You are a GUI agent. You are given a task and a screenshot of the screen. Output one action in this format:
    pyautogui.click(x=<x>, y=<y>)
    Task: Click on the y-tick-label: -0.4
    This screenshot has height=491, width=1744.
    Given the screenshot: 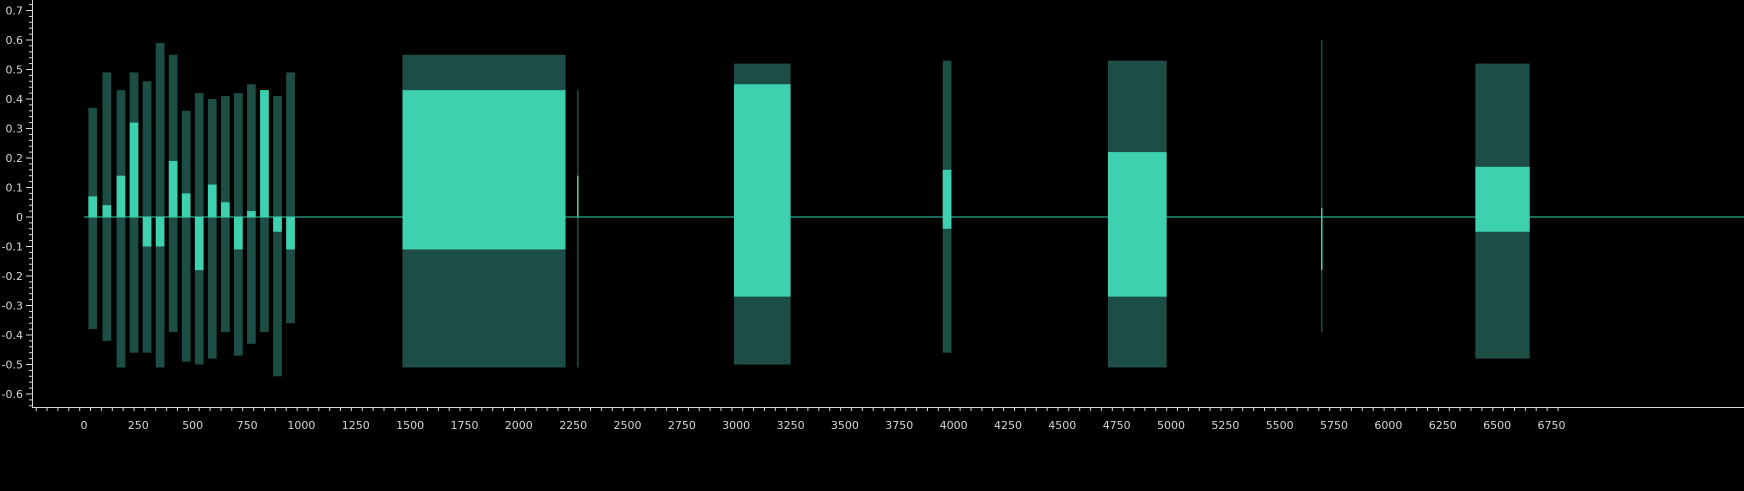 What is the action you would take?
    pyautogui.click(x=12, y=335)
    